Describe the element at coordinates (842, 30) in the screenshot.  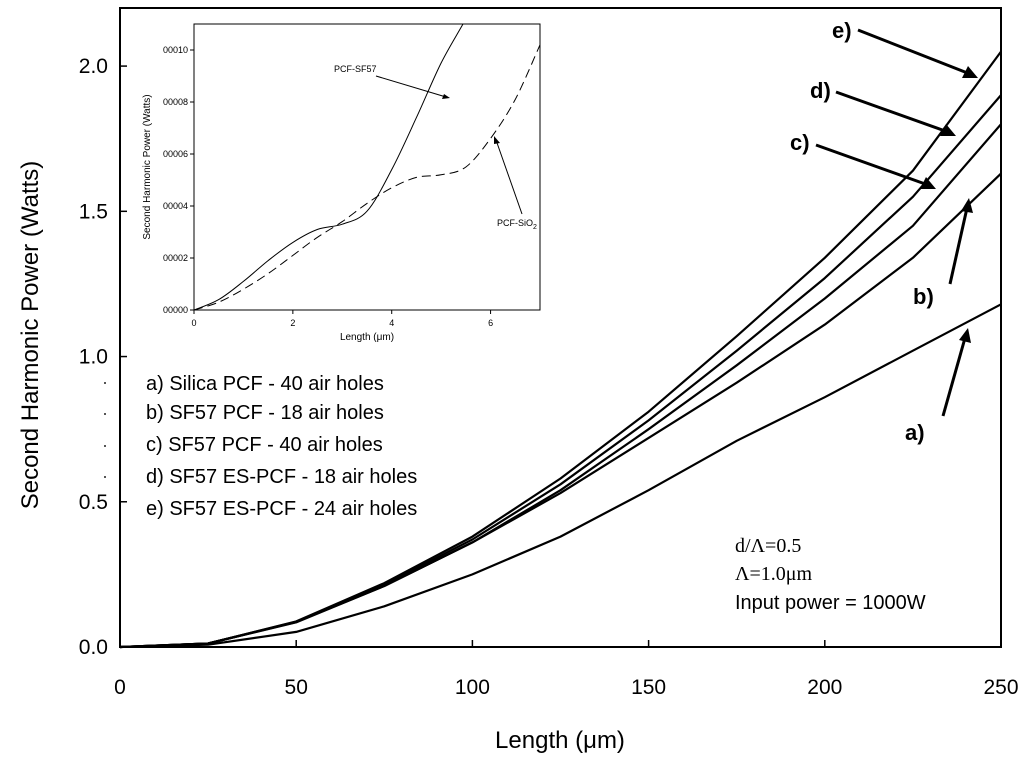
I see `curve-label-e: e)` at that location.